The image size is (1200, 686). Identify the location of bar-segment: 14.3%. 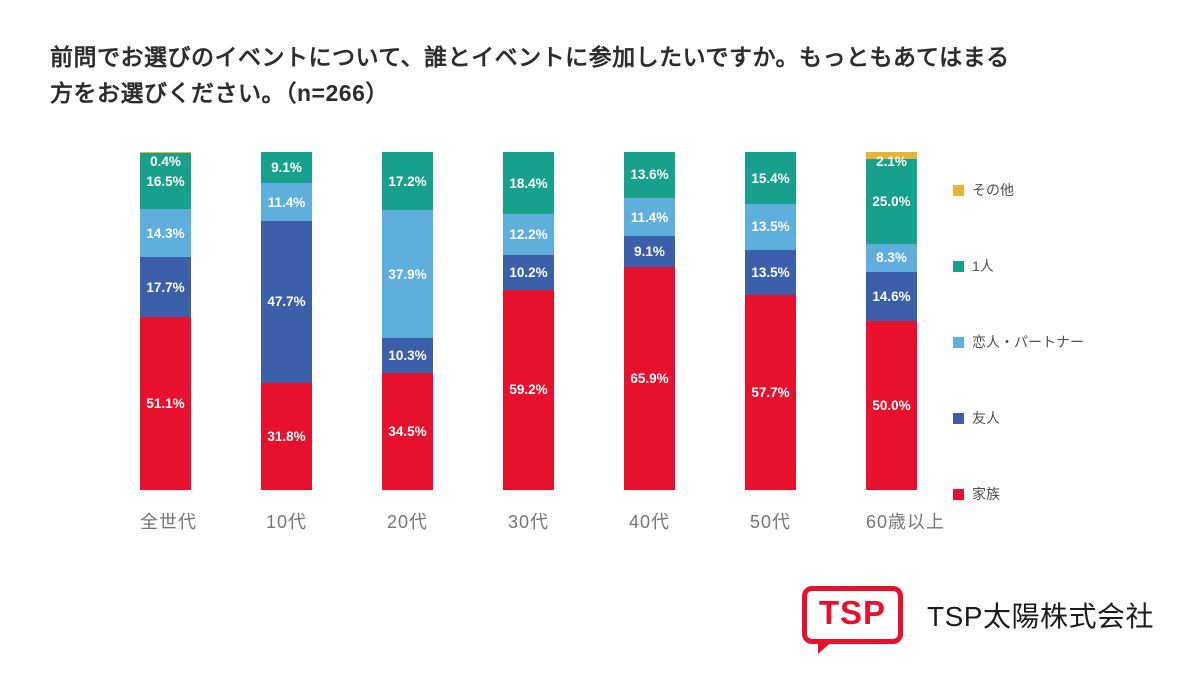
(165, 233).